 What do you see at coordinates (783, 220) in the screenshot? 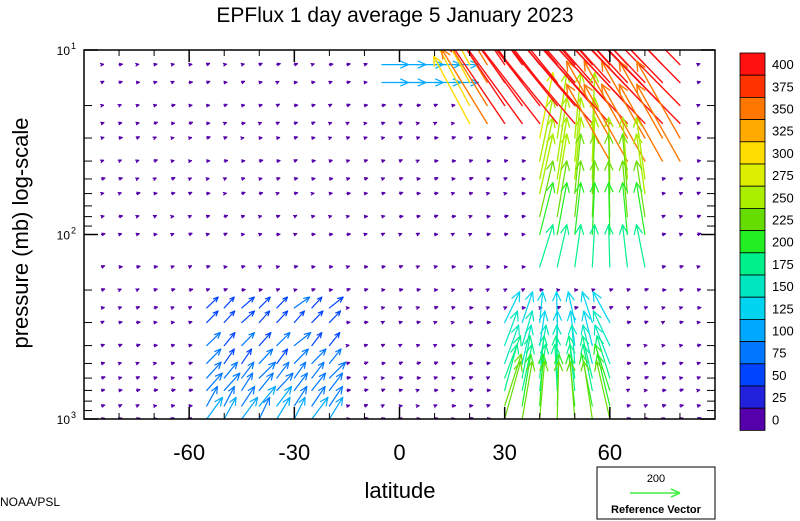
I see `colorbar-label: 225` at bounding box center [783, 220].